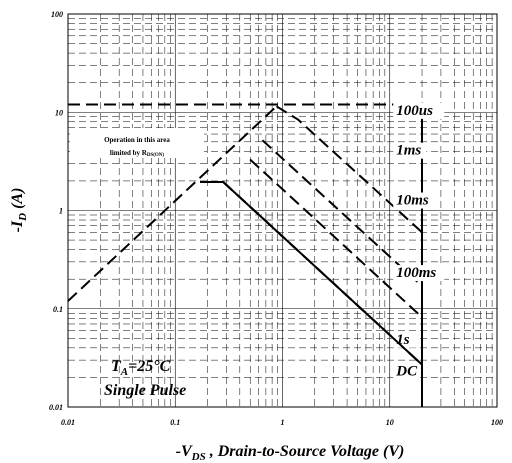 The width and height of the screenshot is (512, 463). I want to click on curve-label-100ms: 100ms, so click(416, 273).